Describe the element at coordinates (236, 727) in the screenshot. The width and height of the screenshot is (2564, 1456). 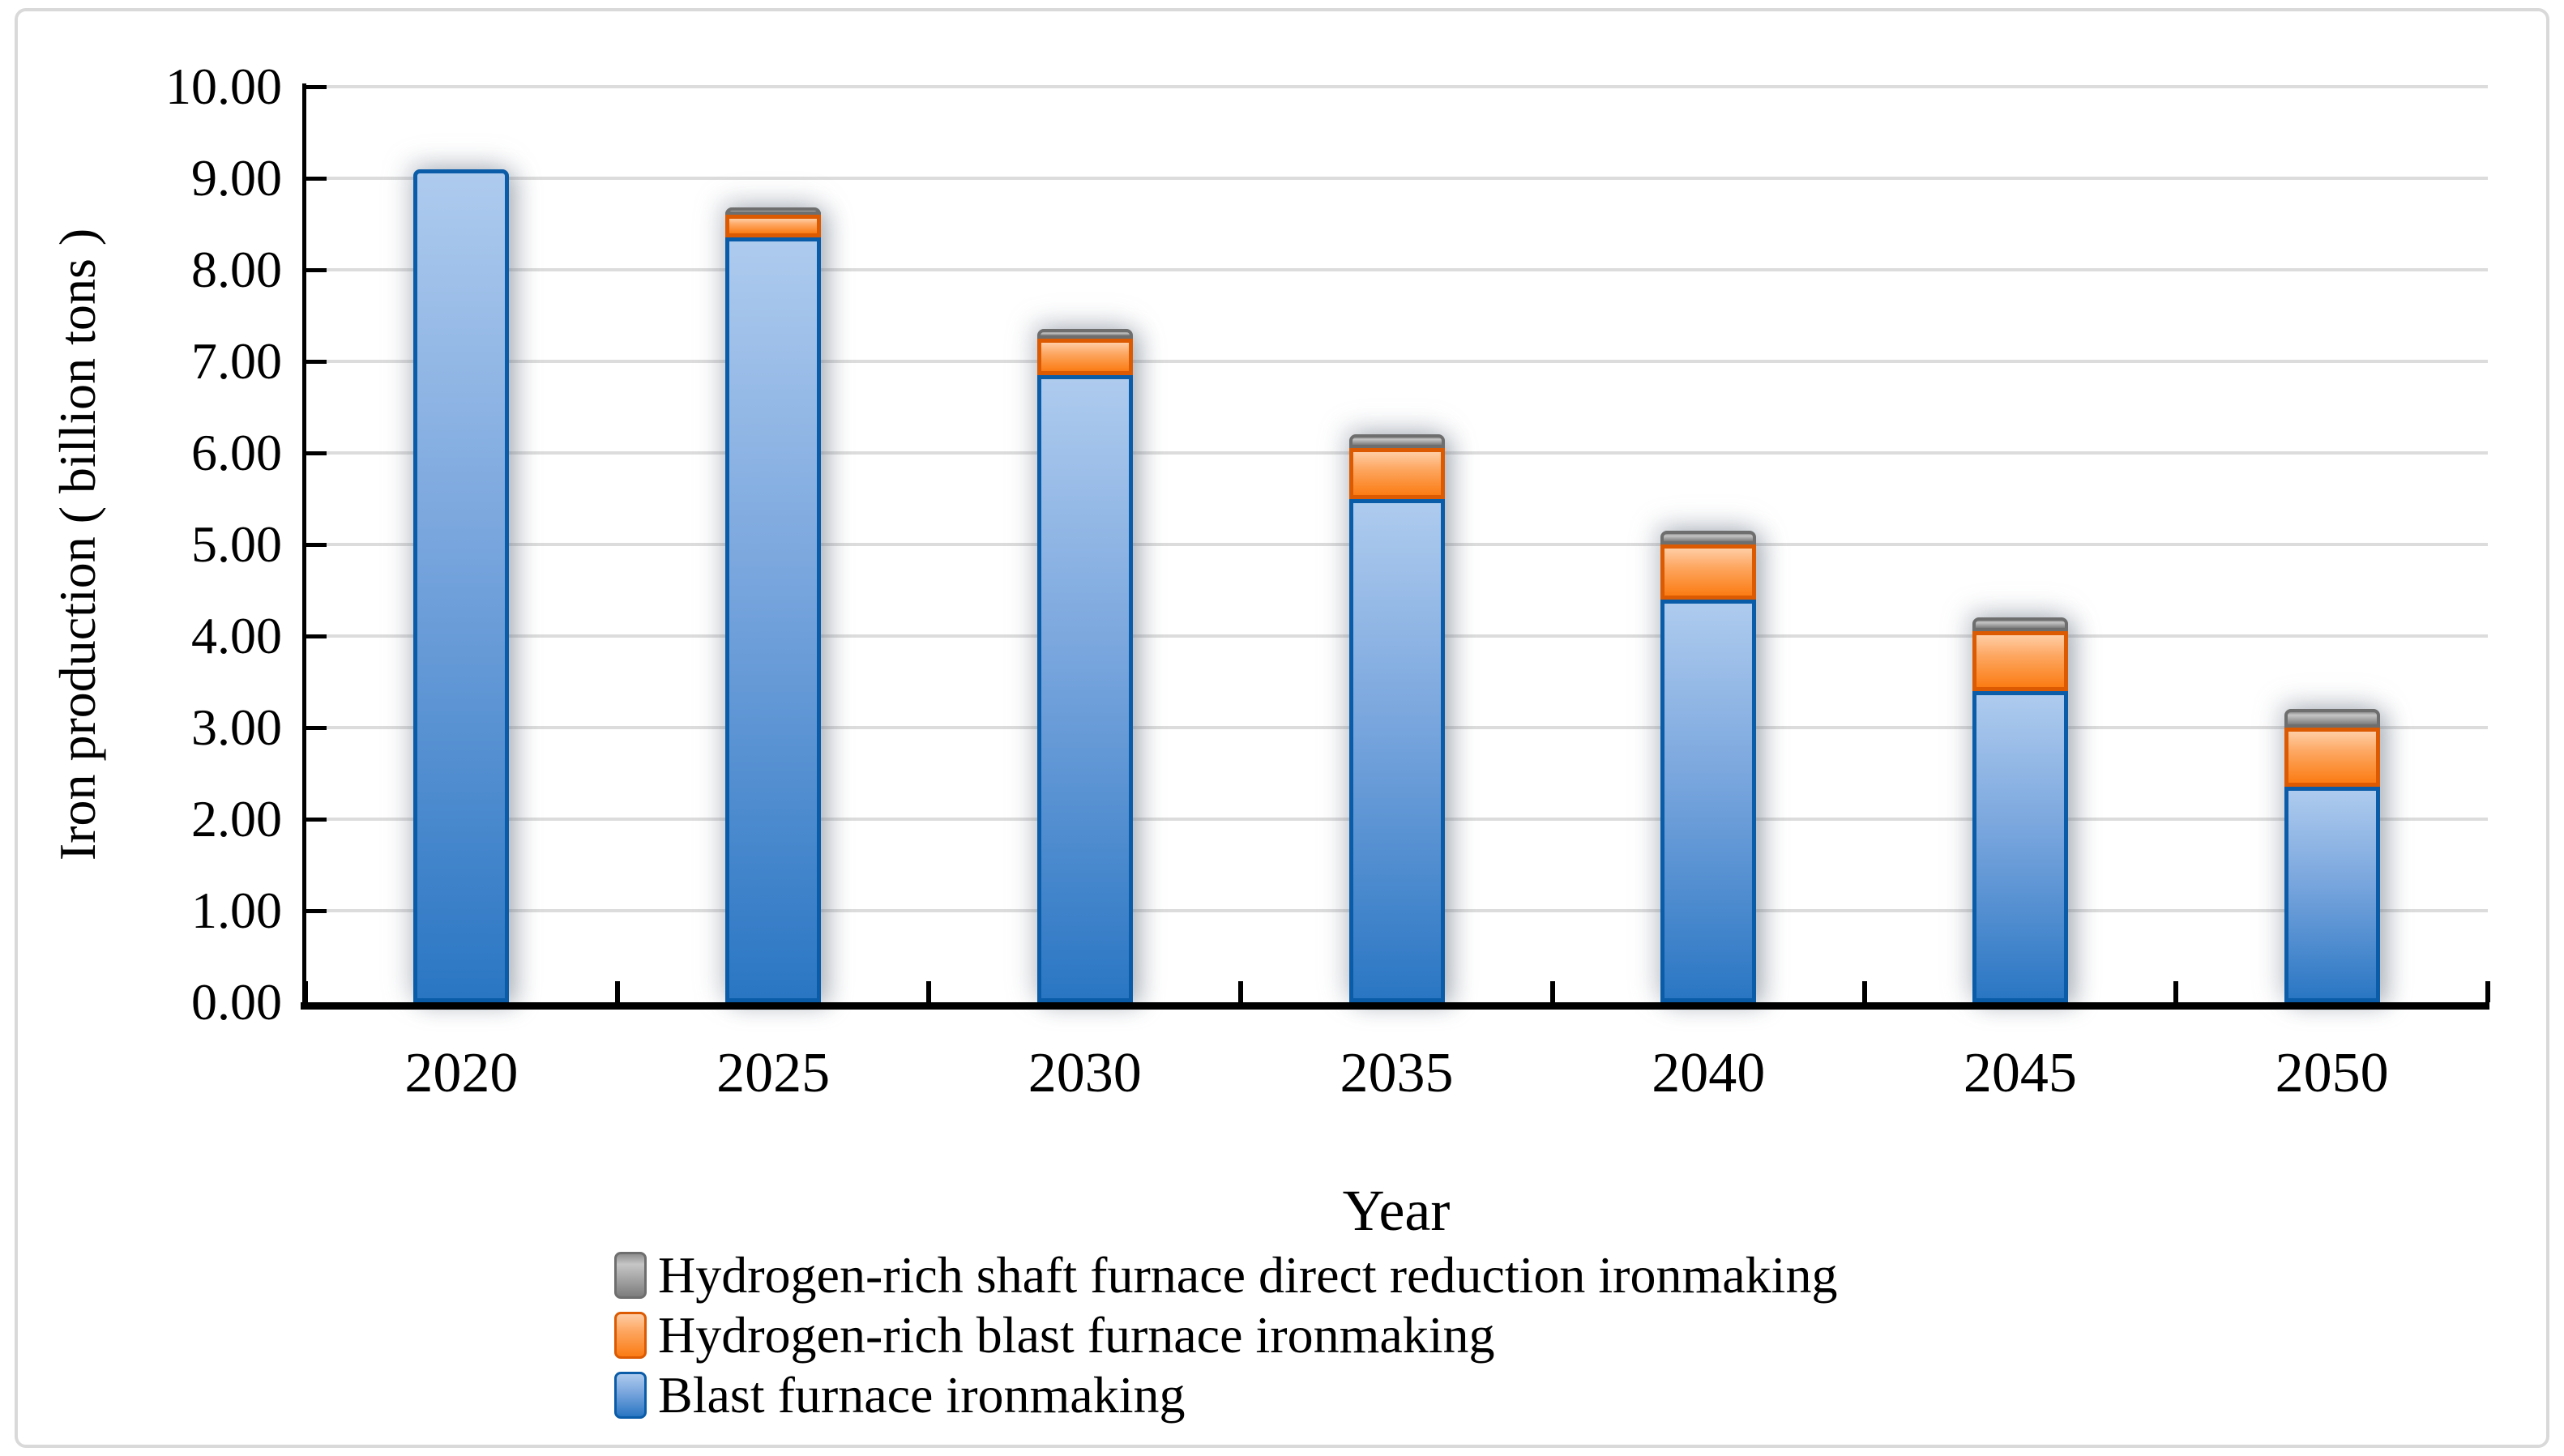
I see `y-tick-label-3.00: 3.00` at that location.